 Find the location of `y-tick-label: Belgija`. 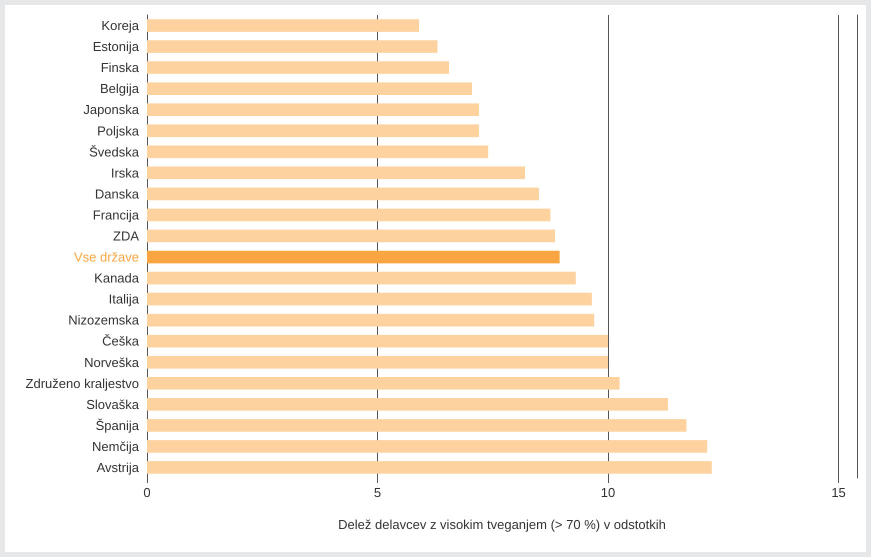

y-tick-label: Belgija is located at coordinates (120, 88).